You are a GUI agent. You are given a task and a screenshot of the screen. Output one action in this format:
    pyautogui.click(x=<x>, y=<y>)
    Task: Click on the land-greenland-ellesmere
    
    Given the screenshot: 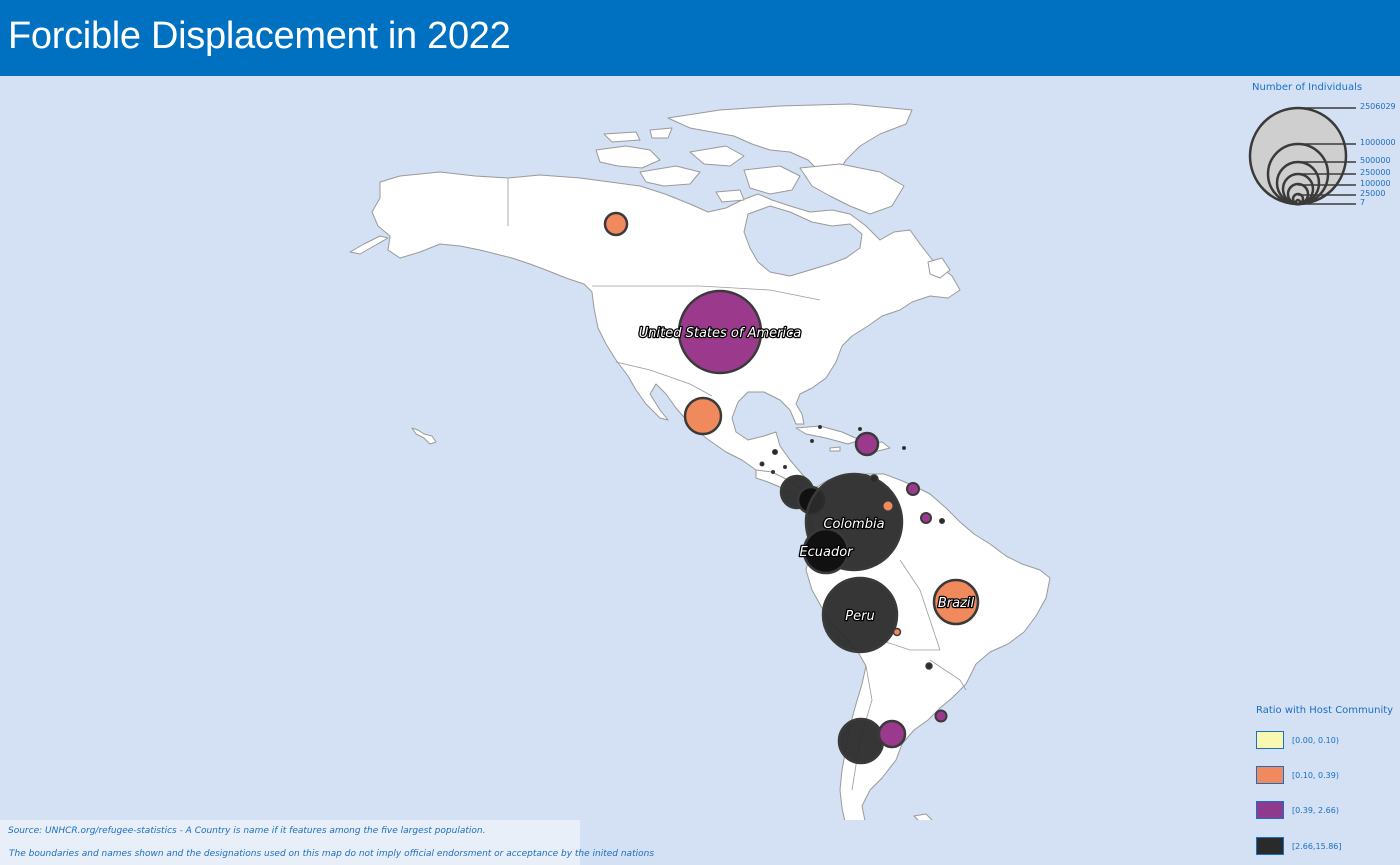 What is the action you would take?
    pyautogui.click(x=790, y=140)
    